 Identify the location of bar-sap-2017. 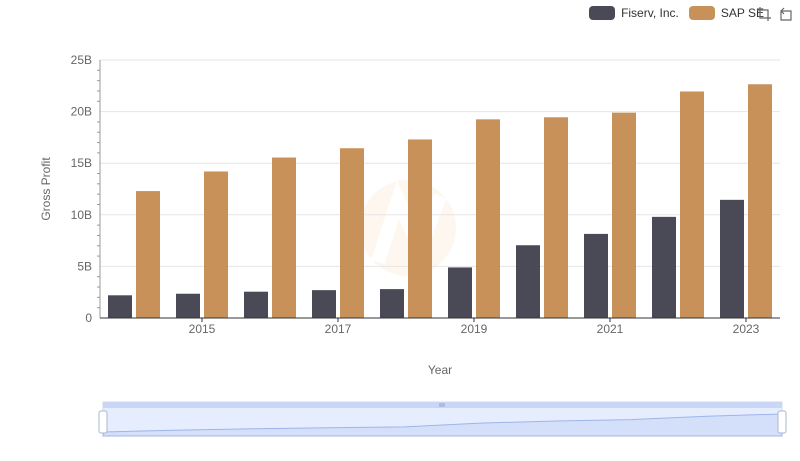
(352, 233).